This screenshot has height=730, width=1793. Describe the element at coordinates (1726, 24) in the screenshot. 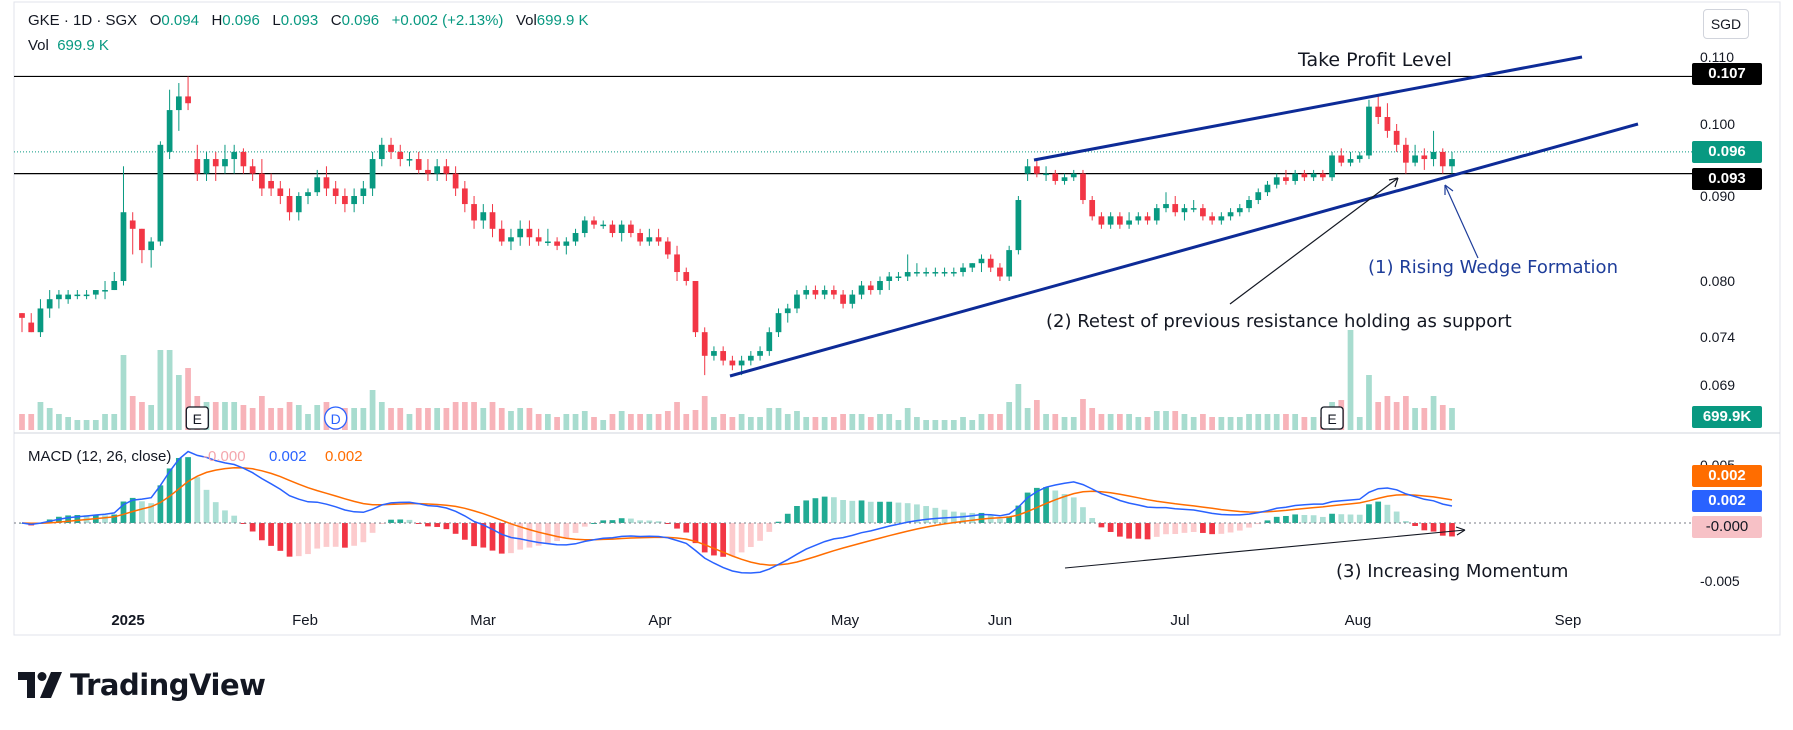

I see `currency-button: SGD` at that location.